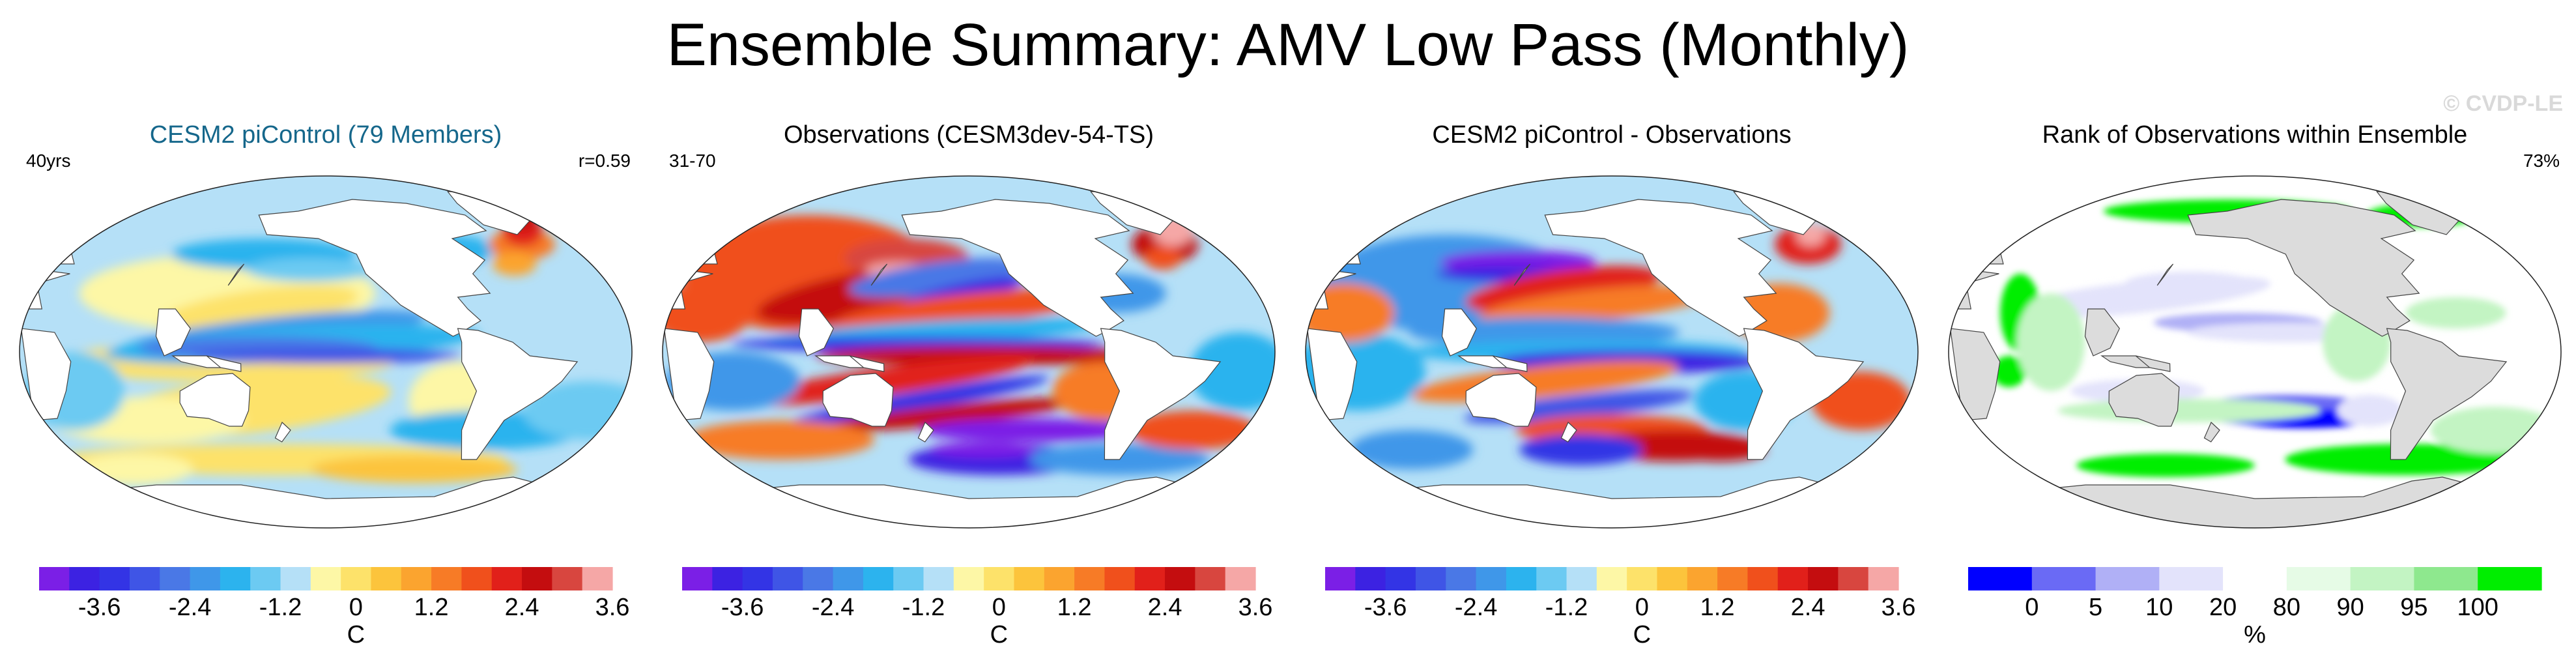 The width and height of the screenshot is (2576, 670). Describe the element at coordinates (2255, 135) in the screenshot. I see `panel-title: Rank of Observations within Ensemble` at that location.